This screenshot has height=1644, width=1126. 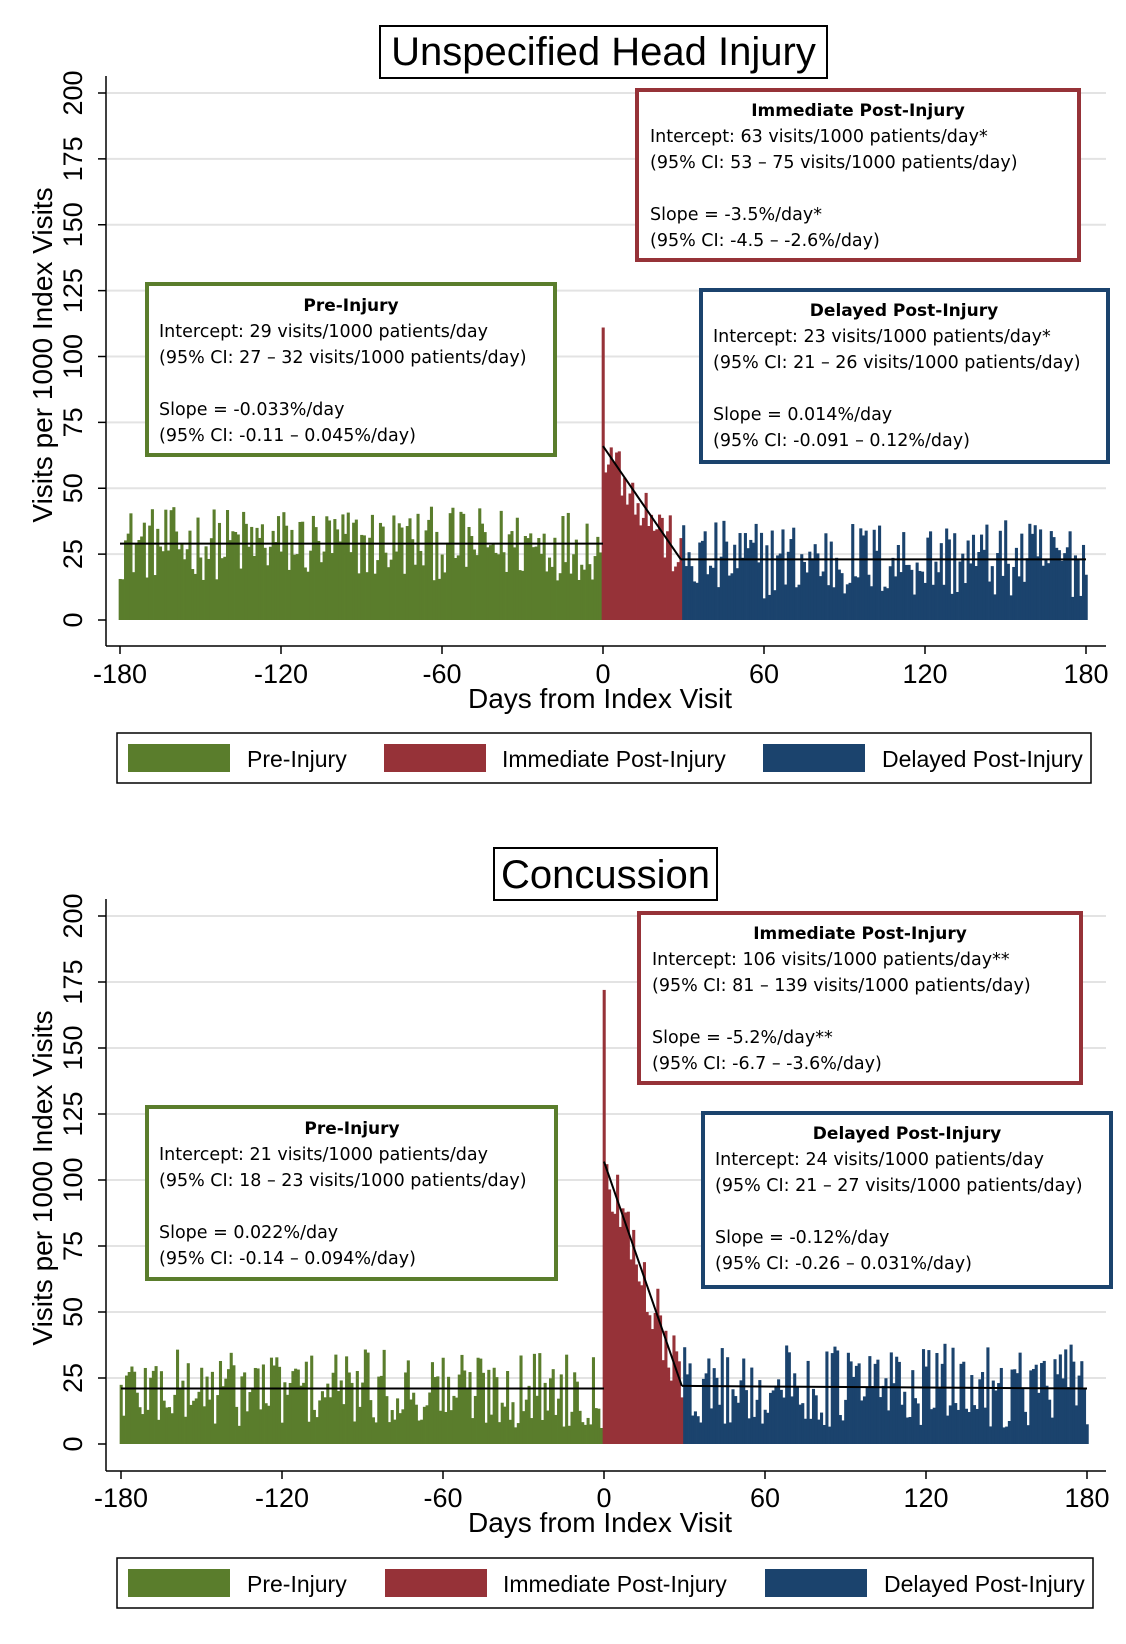 I want to click on x-tick-label: -180, so click(x=121, y=1498).